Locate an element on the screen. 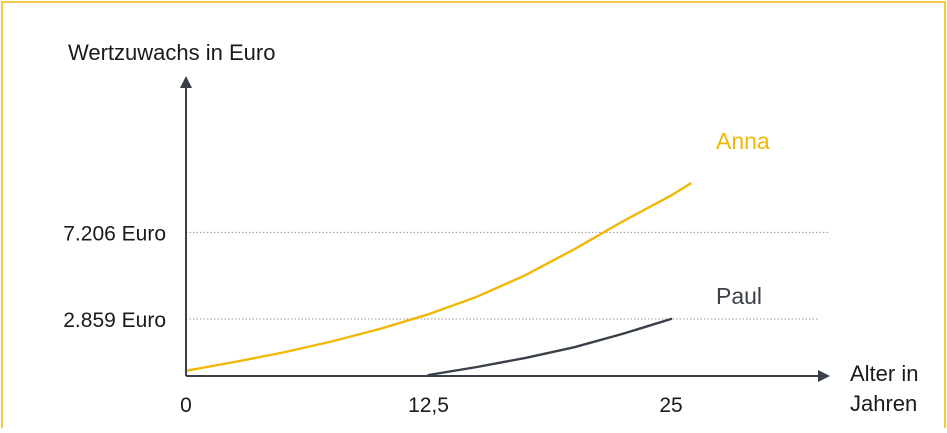 Image resolution: width=947 pixels, height=433 pixels. series-label-paul: Paul is located at coordinates (739, 296).